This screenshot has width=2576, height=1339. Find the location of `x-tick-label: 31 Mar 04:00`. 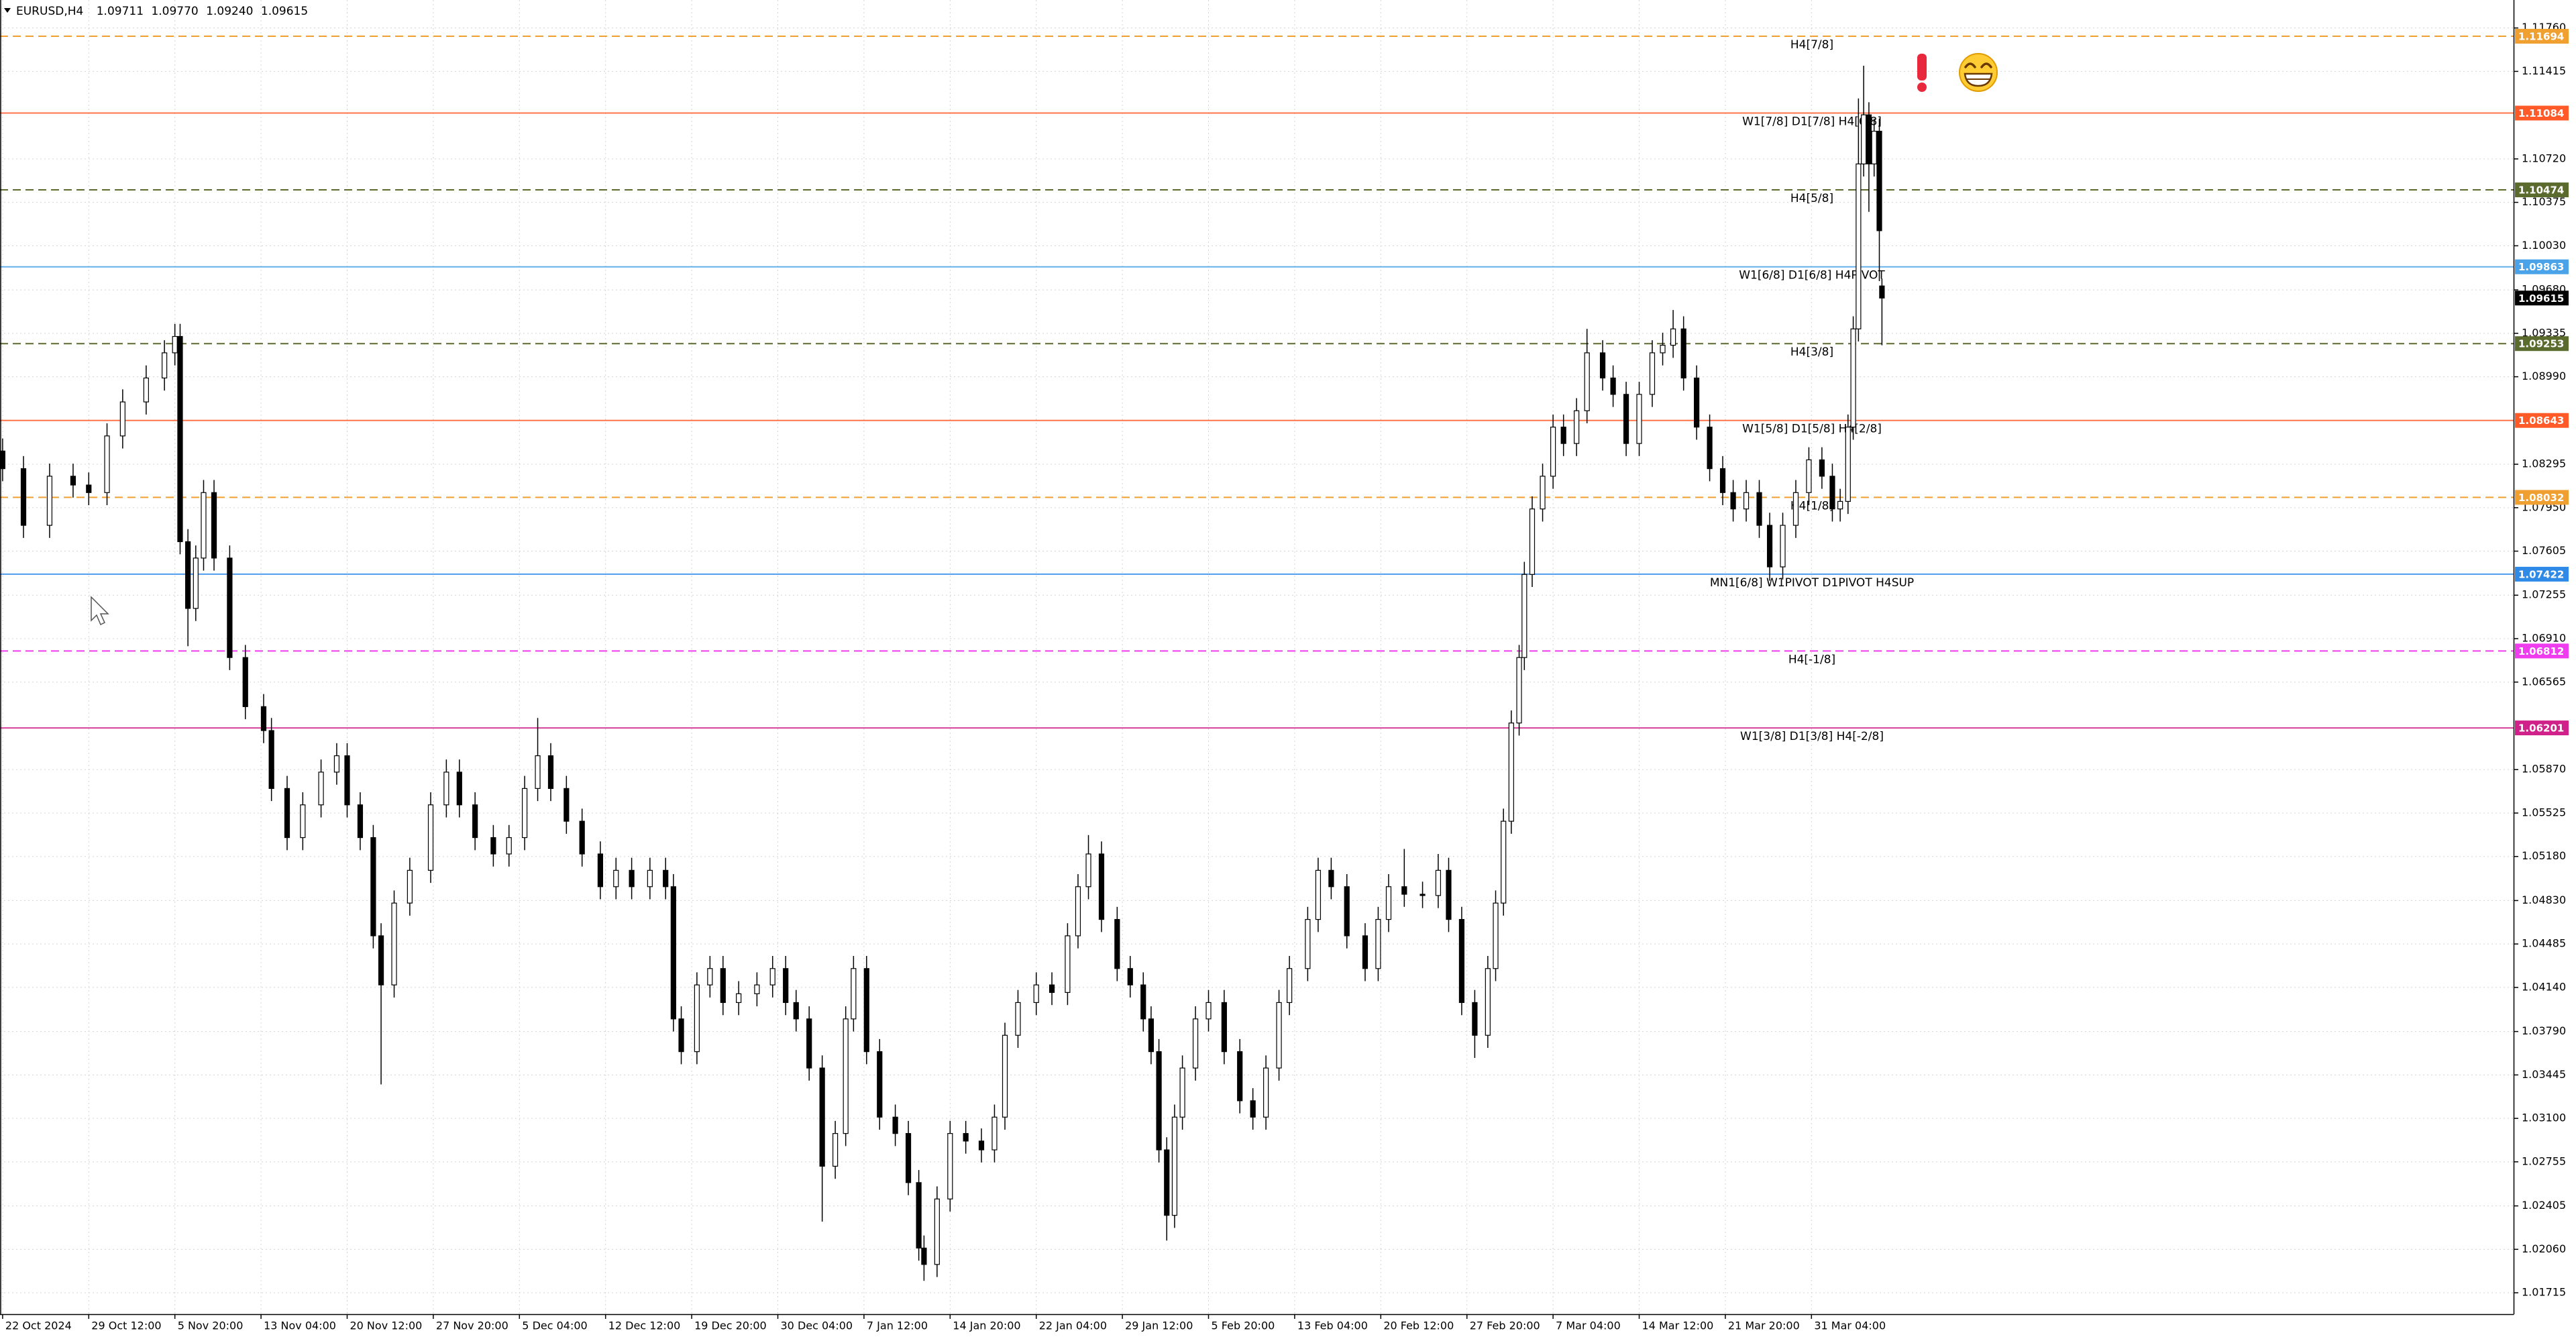

x-tick-label: 31 Mar 04:00 is located at coordinates (1850, 1326).